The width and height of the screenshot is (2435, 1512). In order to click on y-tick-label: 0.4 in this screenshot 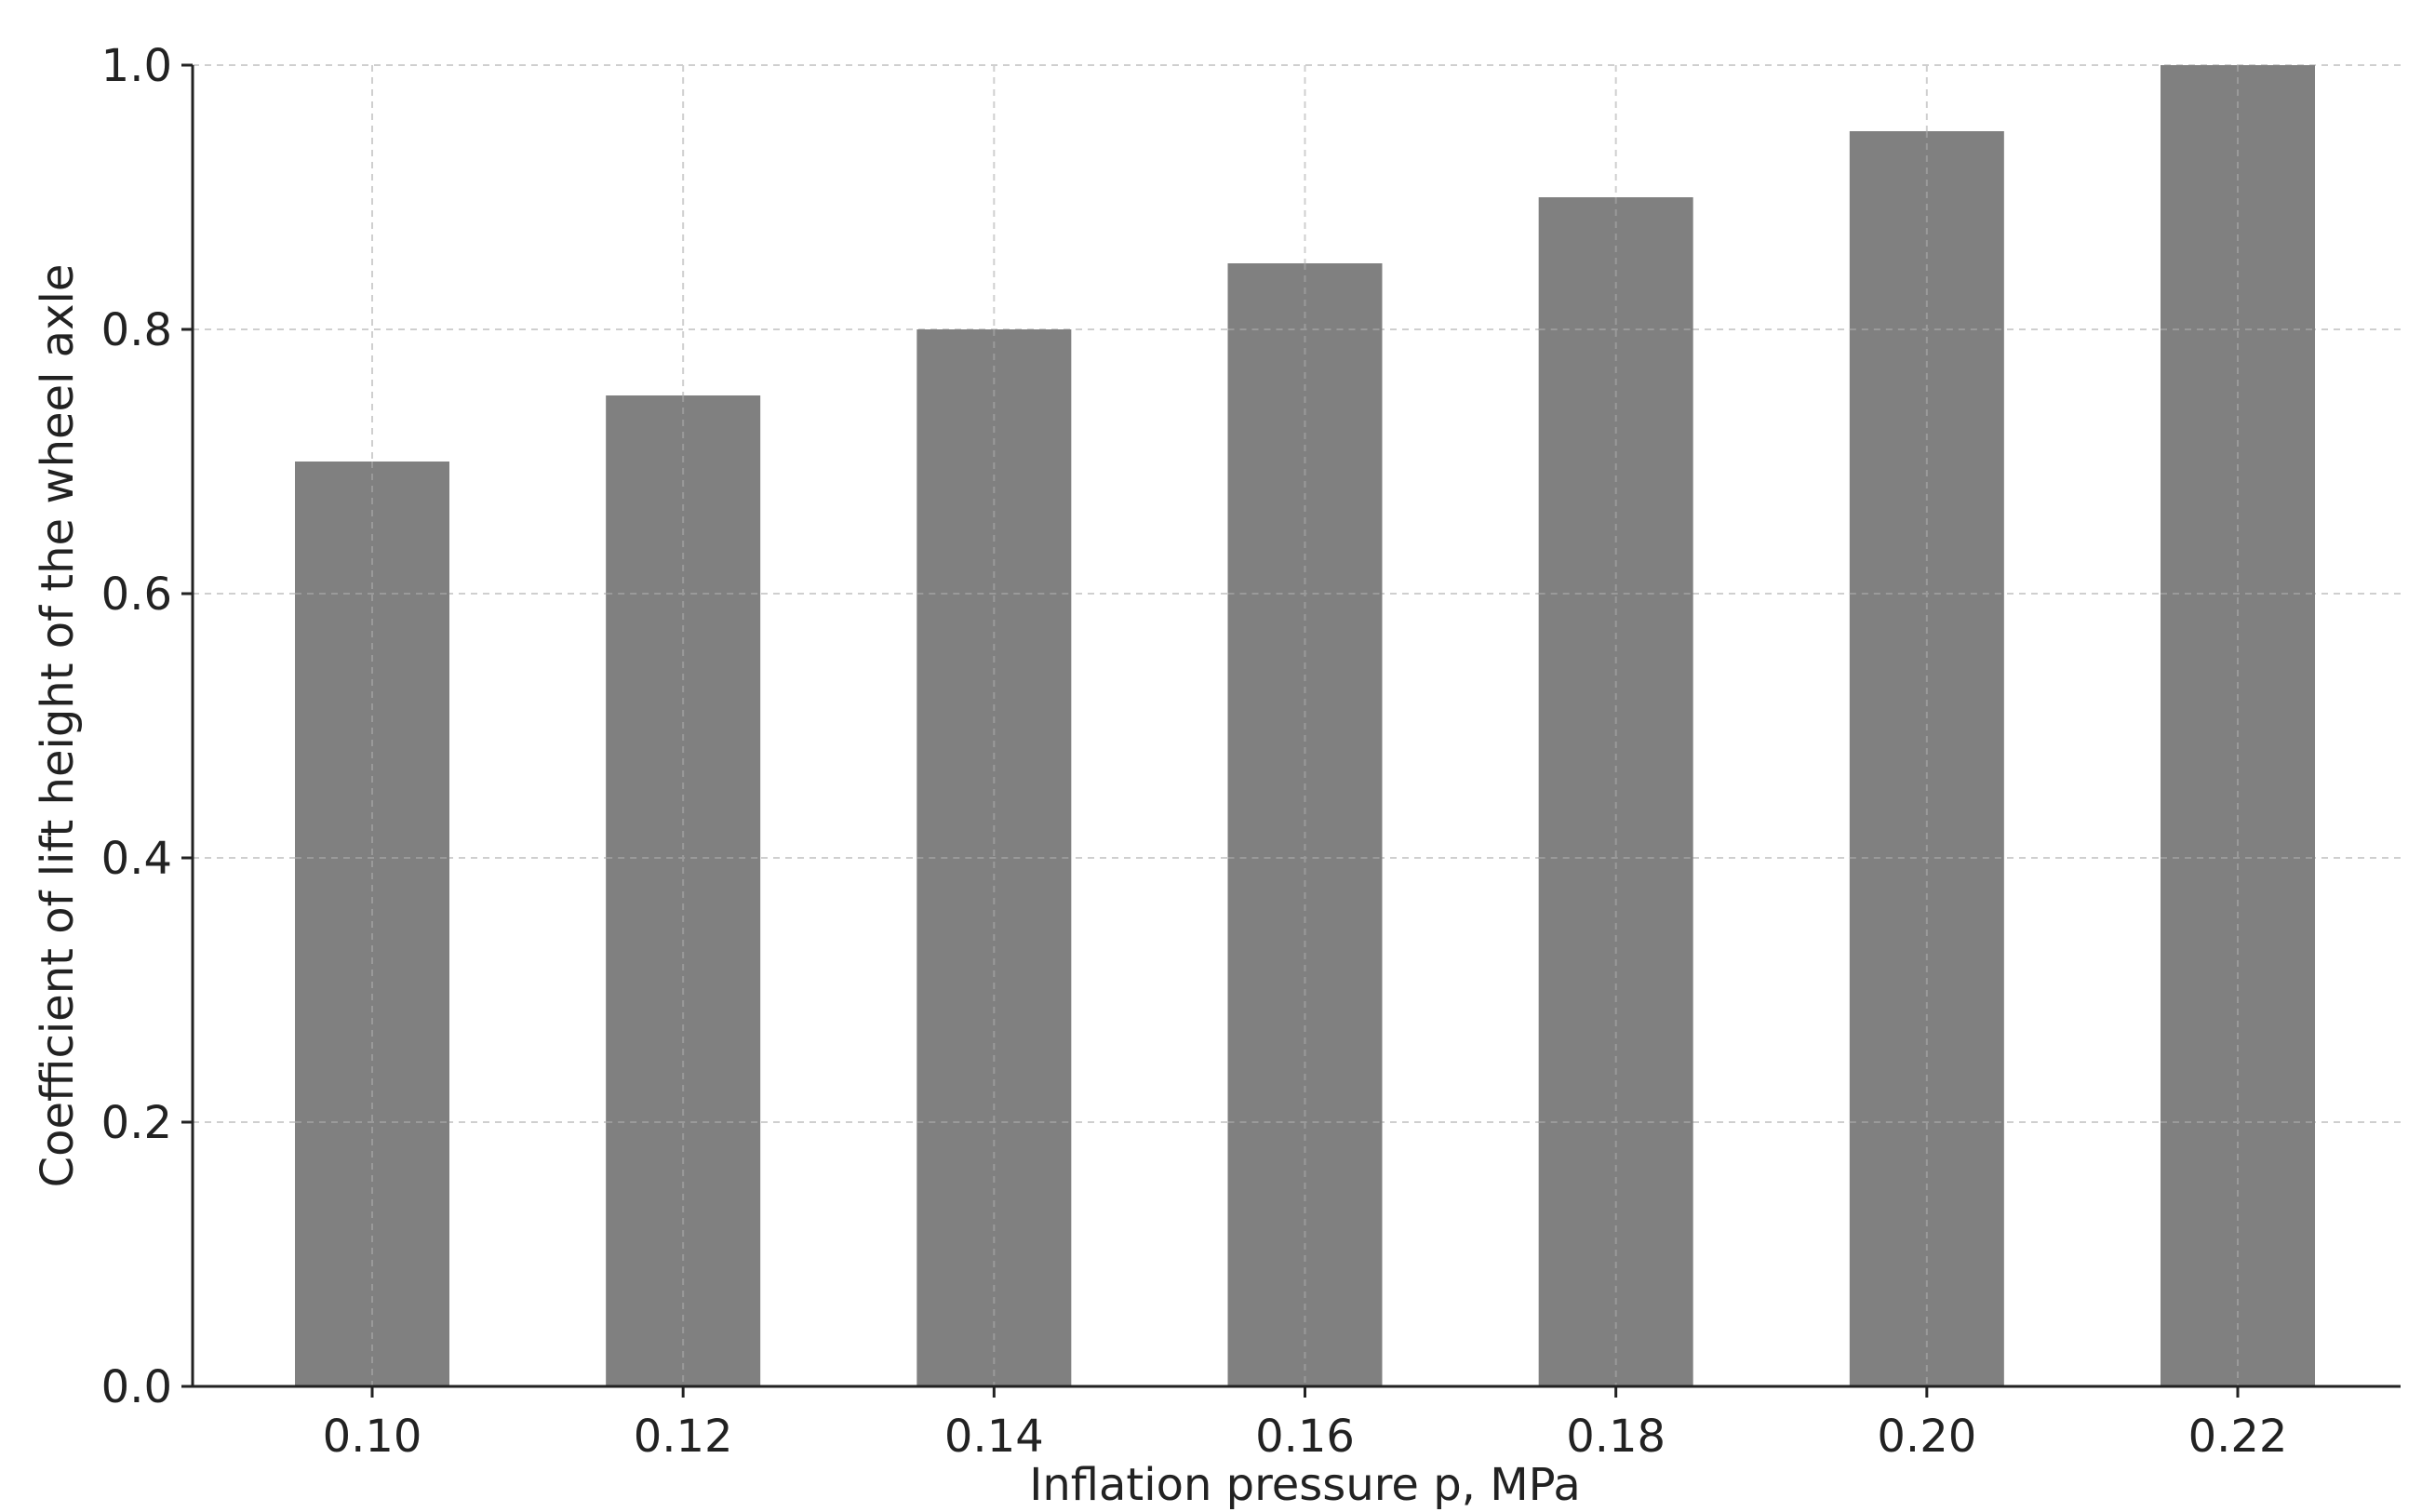, I will do `click(136, 859)`.